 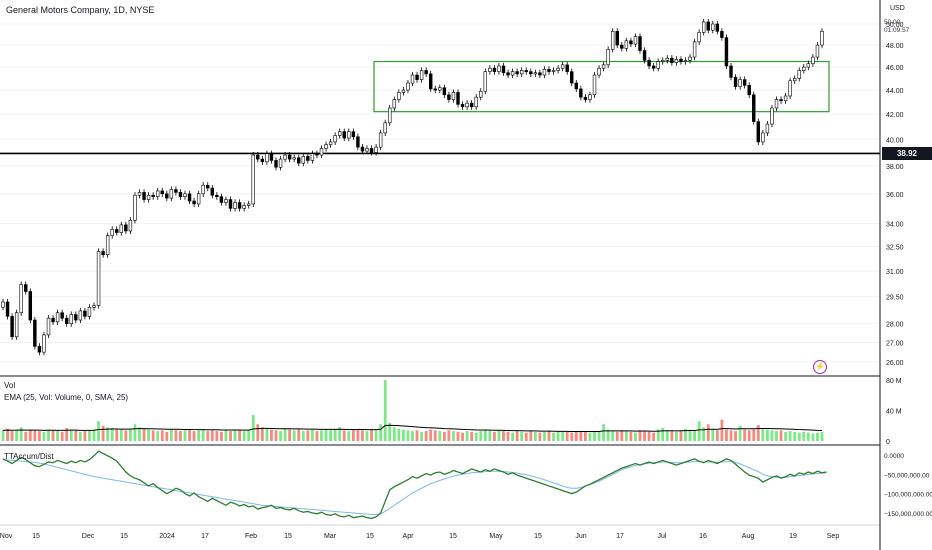 What do you see at coordinates (66, 397) in the screenshot?
I see `ema-label: EMA (25, Vol: Volume, 0, SMA, 25)` at bounding box center [66, 397].